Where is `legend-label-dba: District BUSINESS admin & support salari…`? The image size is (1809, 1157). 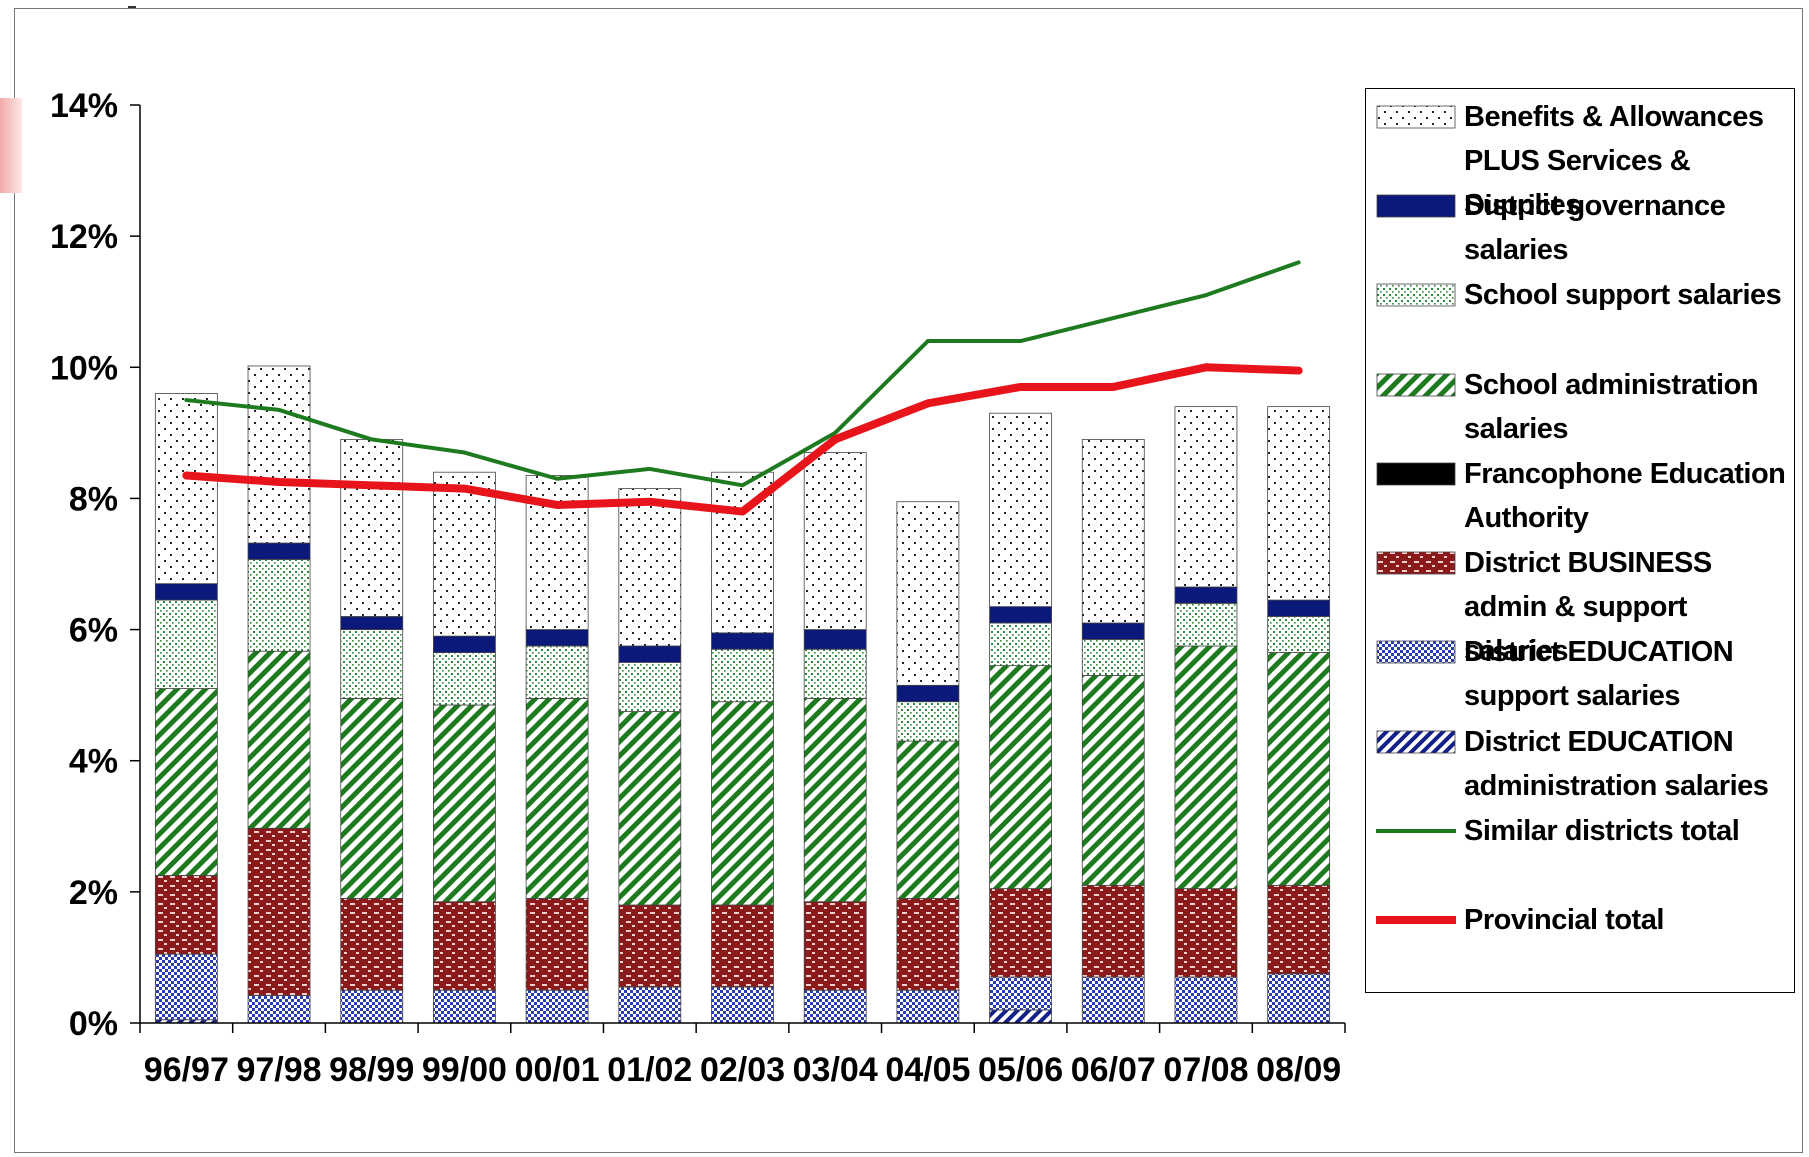 legend-label-dba: District BUSINESS admin & support salari… is located at coordinates (1588, 607).